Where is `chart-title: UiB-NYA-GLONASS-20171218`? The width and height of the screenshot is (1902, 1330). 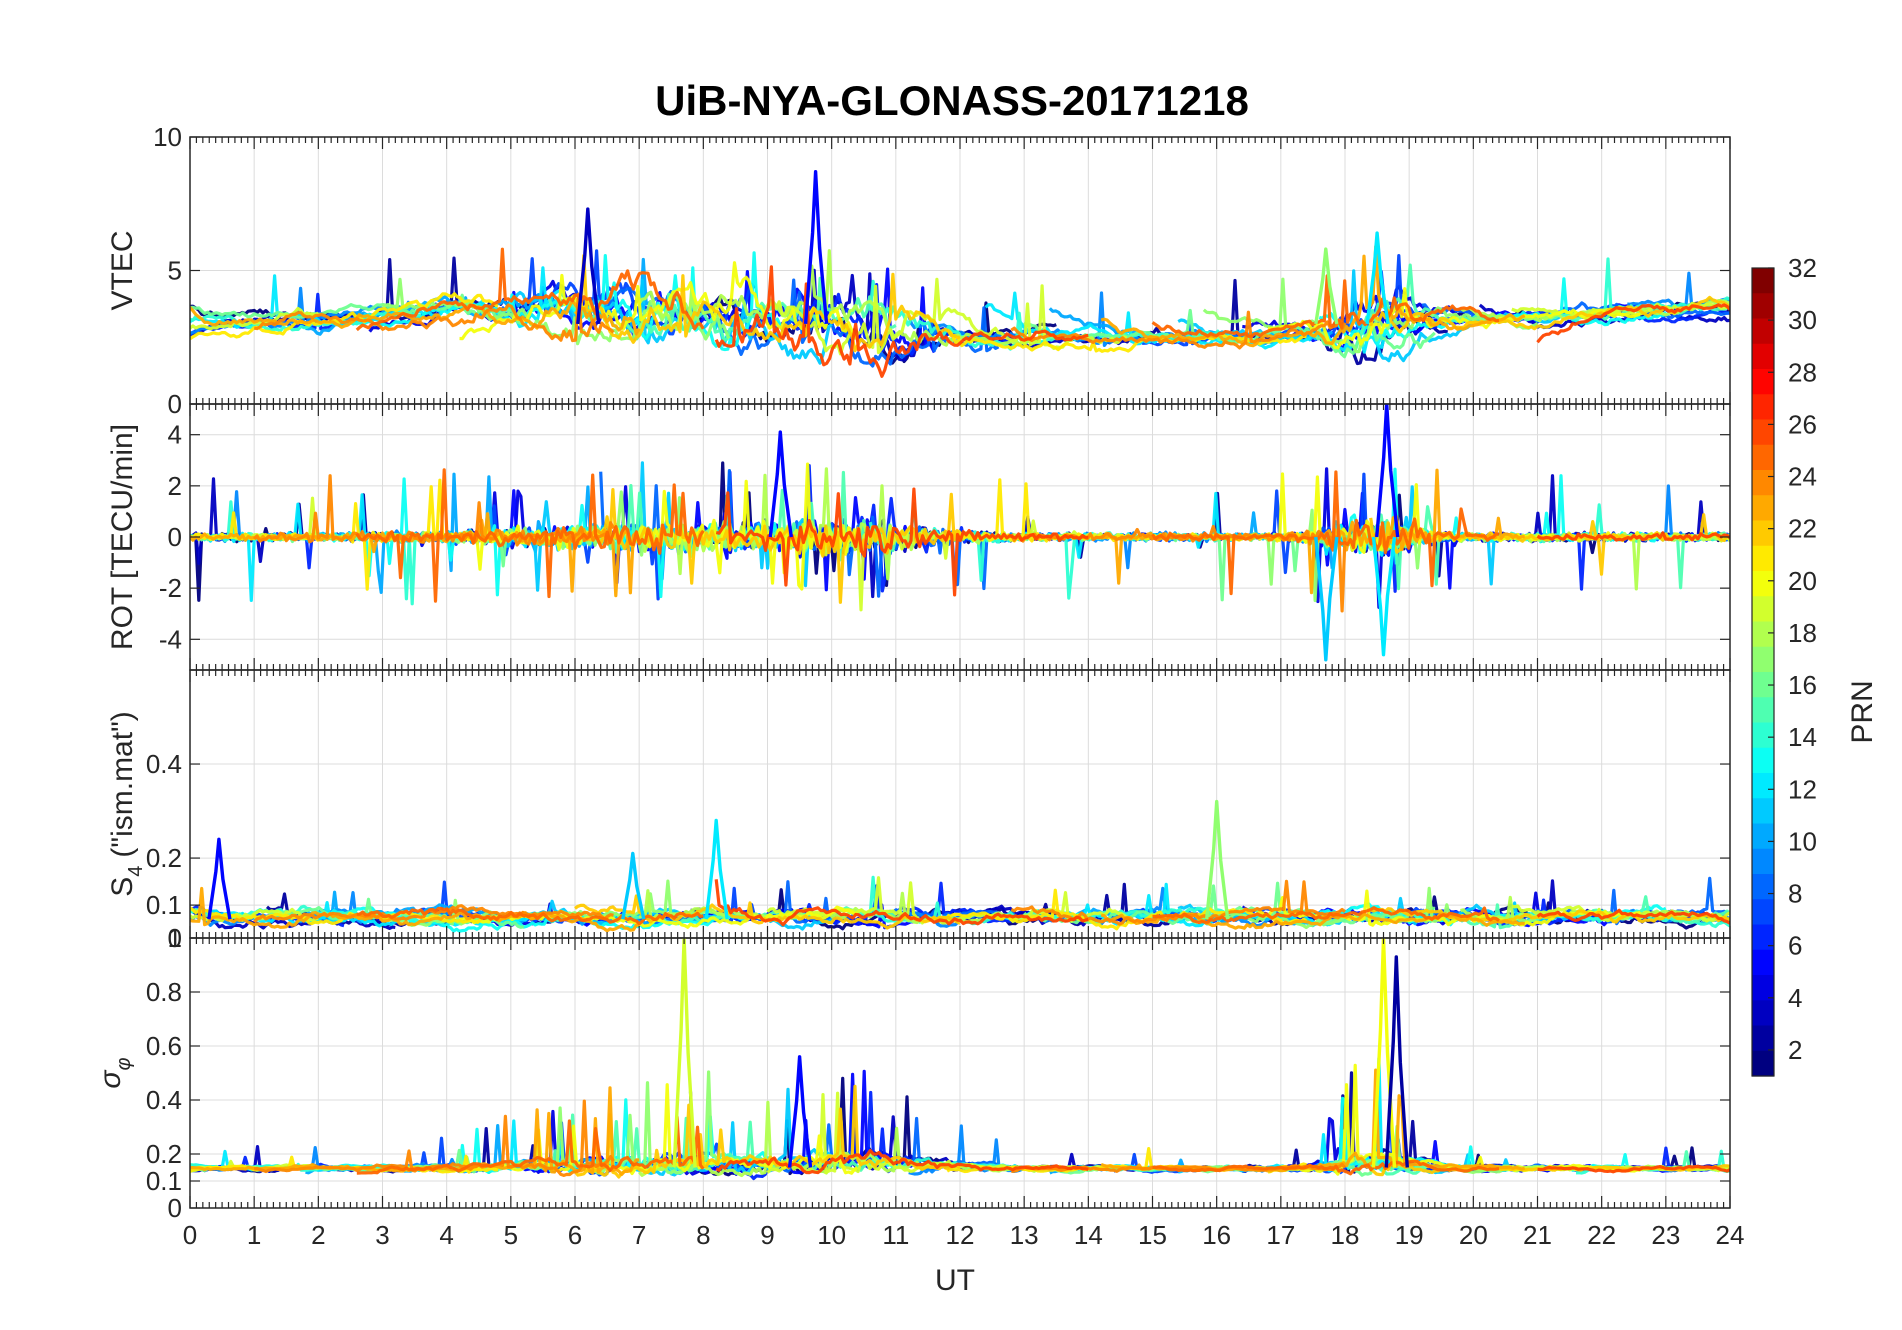 chart-title: UiB-NYA-GLONASS-20171218 is located at coordinates (952, 100).